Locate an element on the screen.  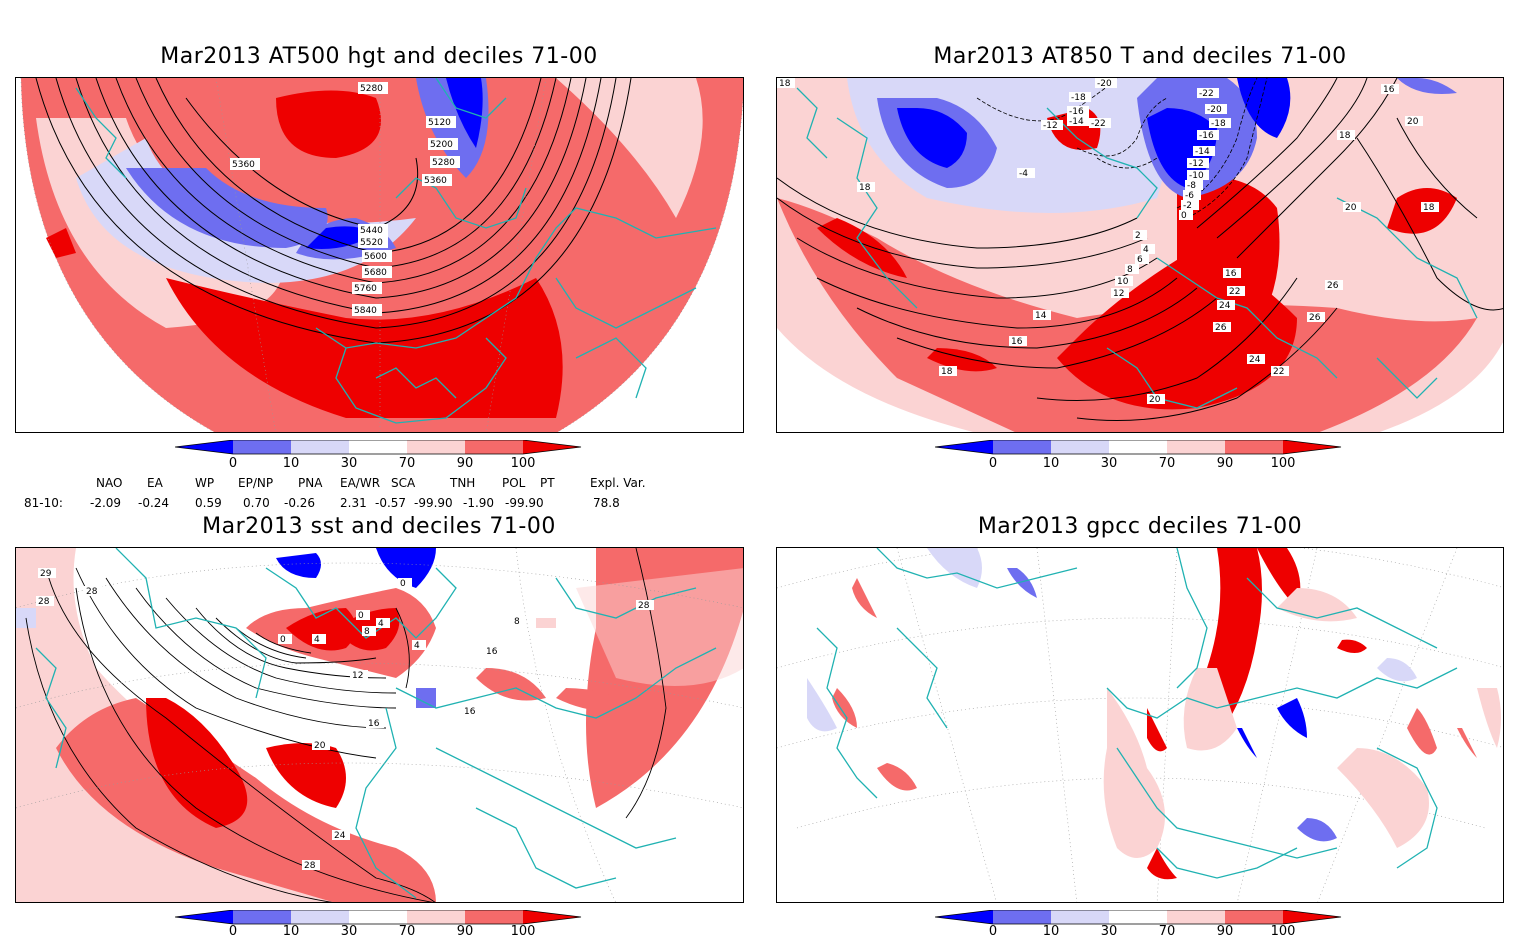
index-value: -99.90 is located at coordinates (433, 503).